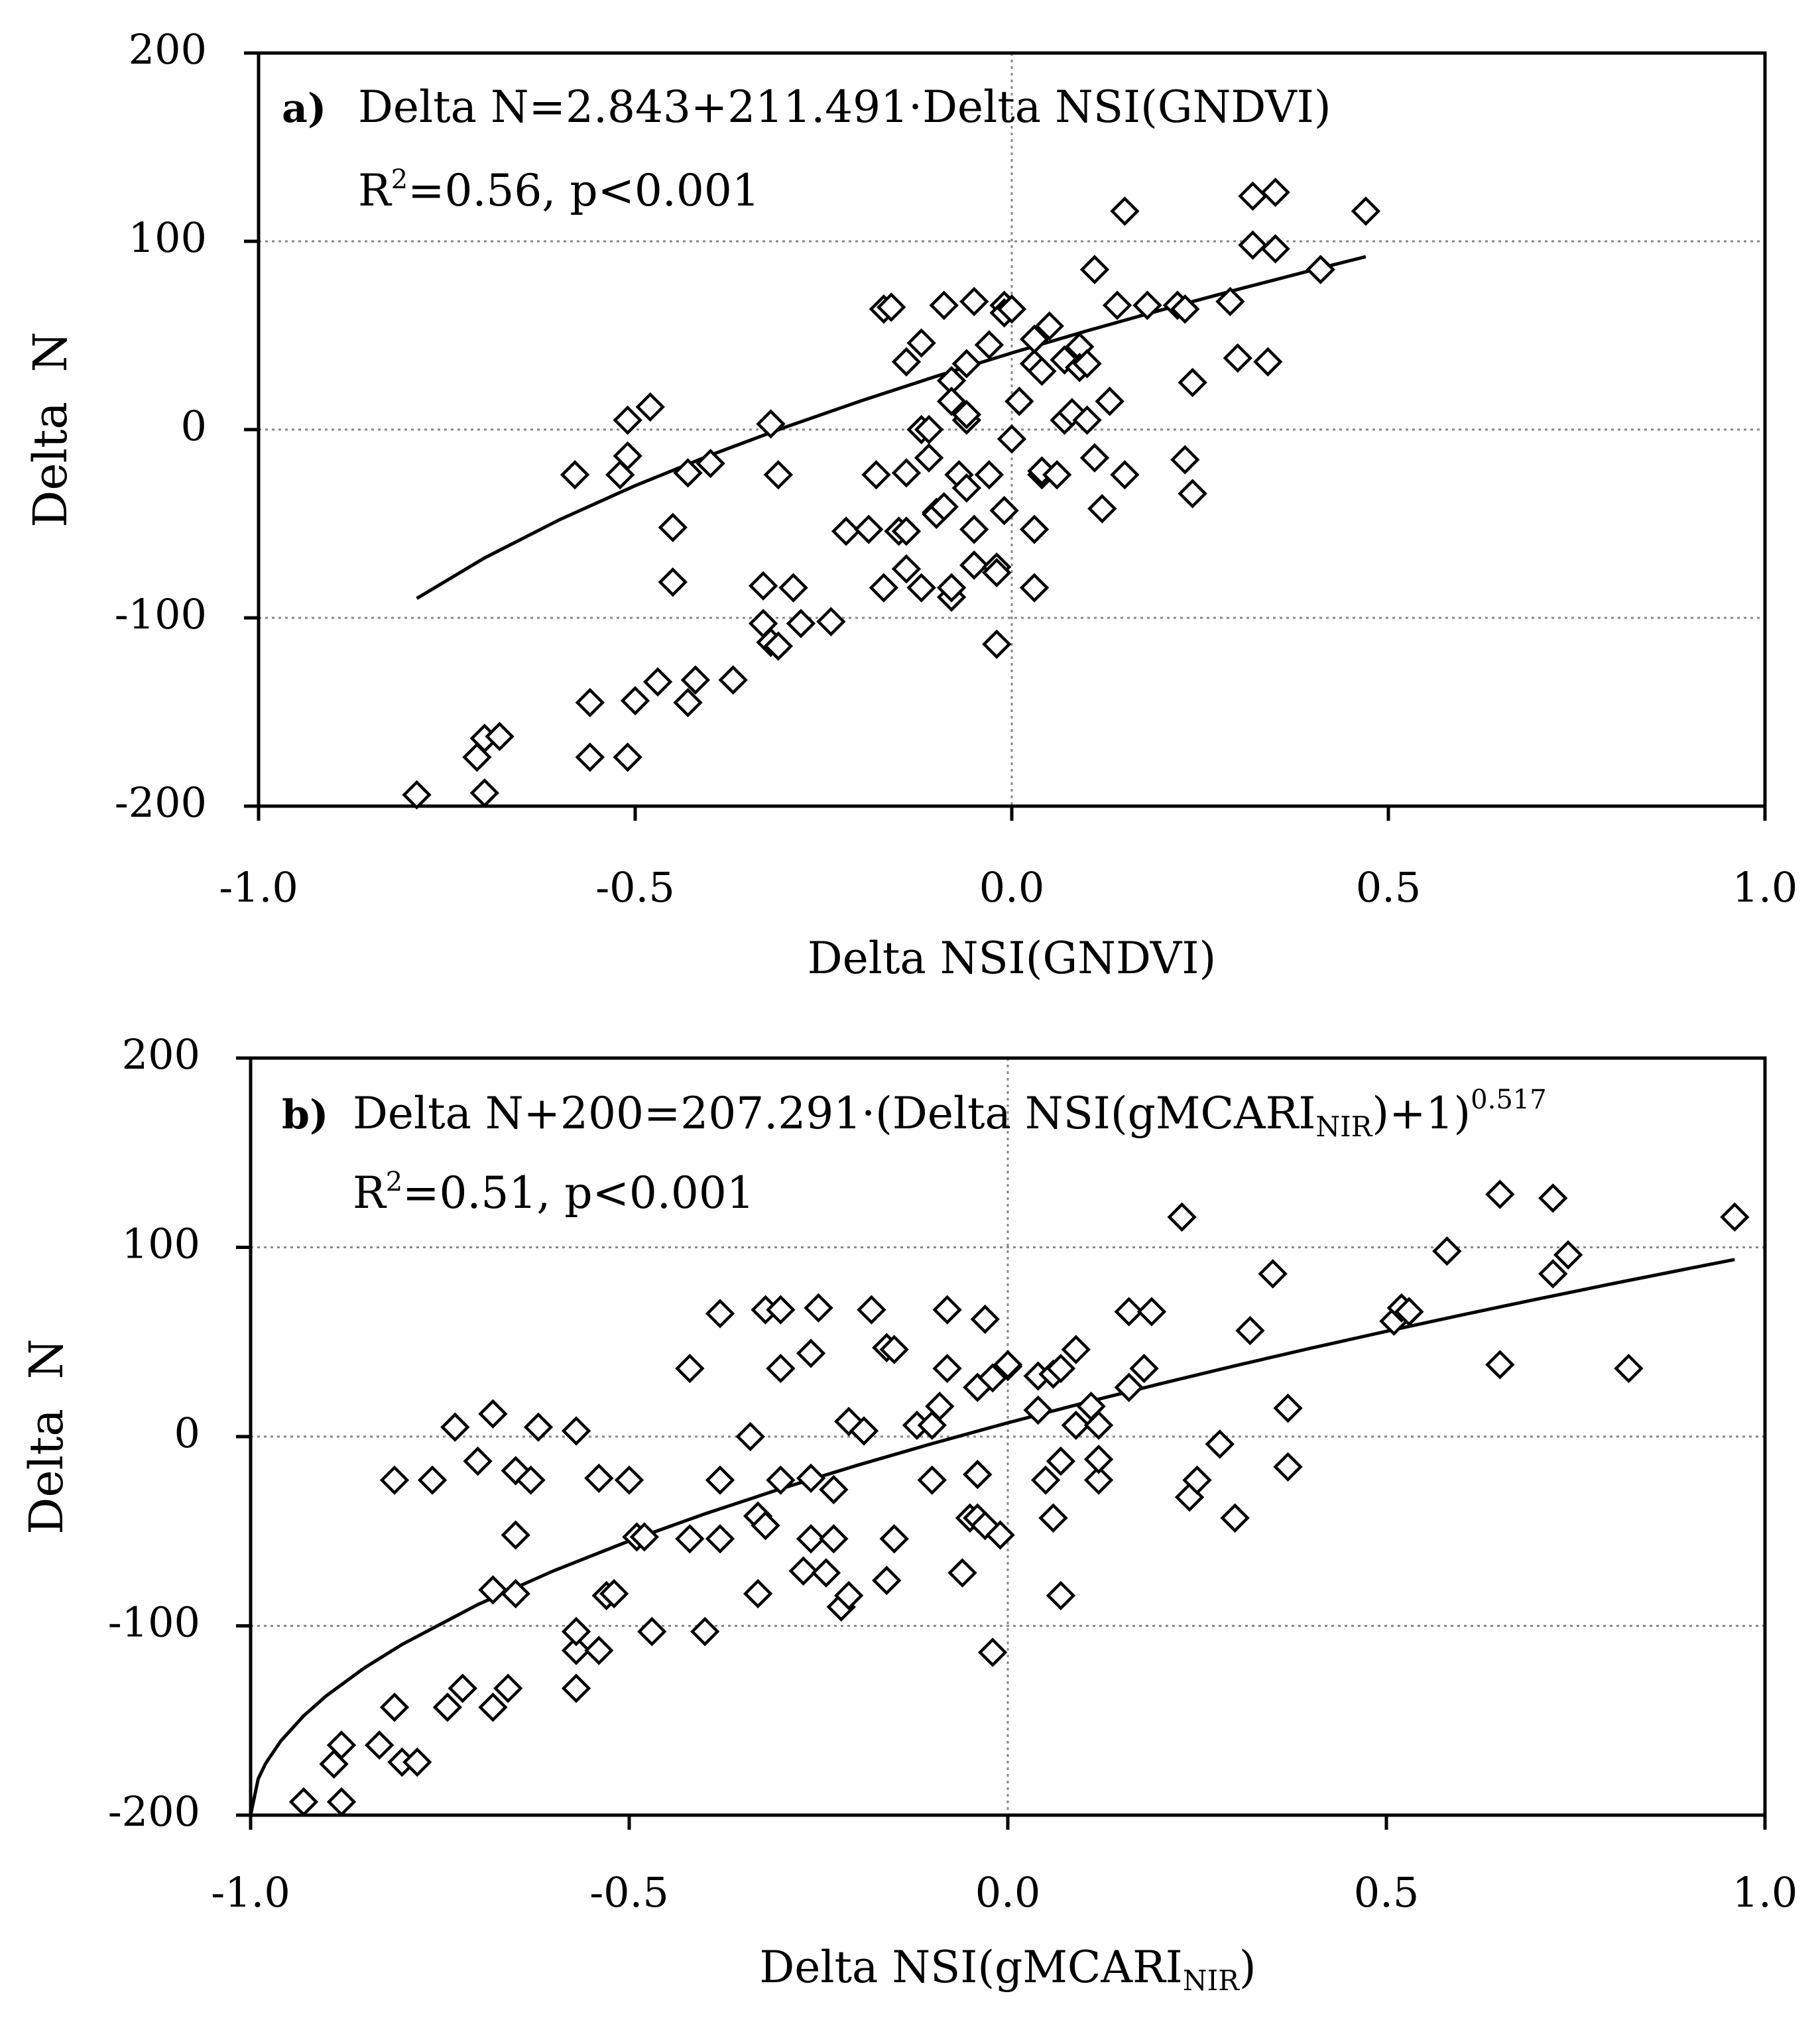  I want to click on y-tick-label: 100, so click(161, 1244).